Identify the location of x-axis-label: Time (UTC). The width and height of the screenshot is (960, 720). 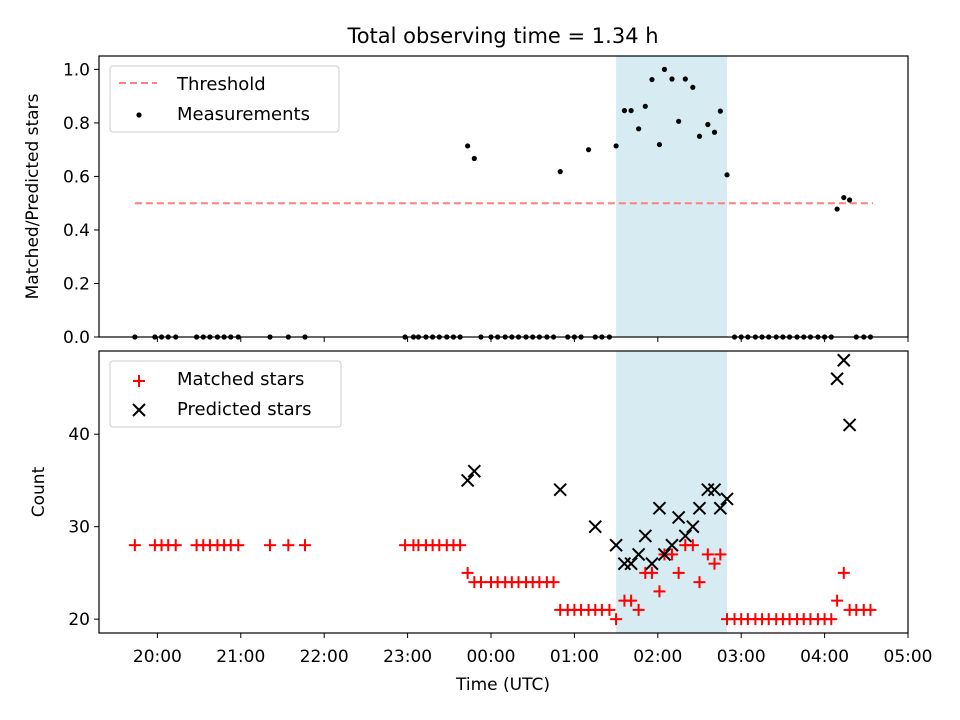
(502, 685).